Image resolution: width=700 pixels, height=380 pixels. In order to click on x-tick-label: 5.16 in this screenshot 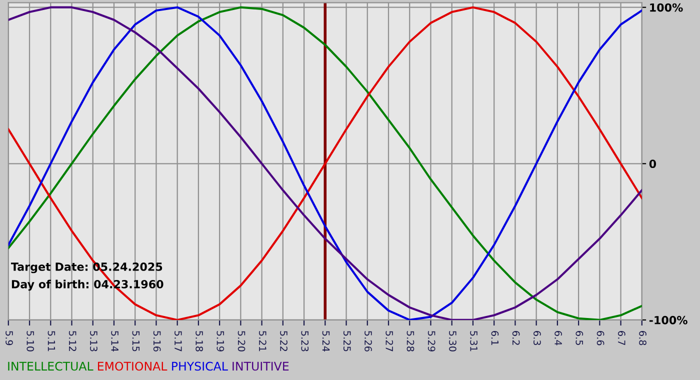, I will do `click(157, 341)`.